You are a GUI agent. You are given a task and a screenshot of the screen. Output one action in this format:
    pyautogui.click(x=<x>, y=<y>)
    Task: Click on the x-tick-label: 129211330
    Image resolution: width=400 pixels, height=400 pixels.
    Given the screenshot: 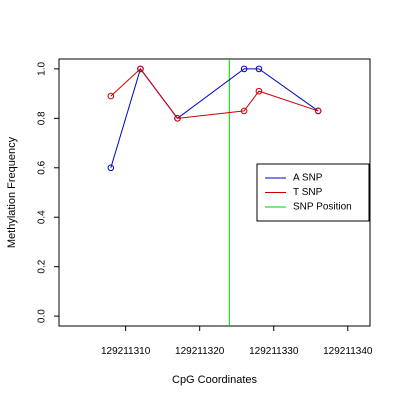 What is the action you would take?
    pyautogui.click(x=274, y=351)
    